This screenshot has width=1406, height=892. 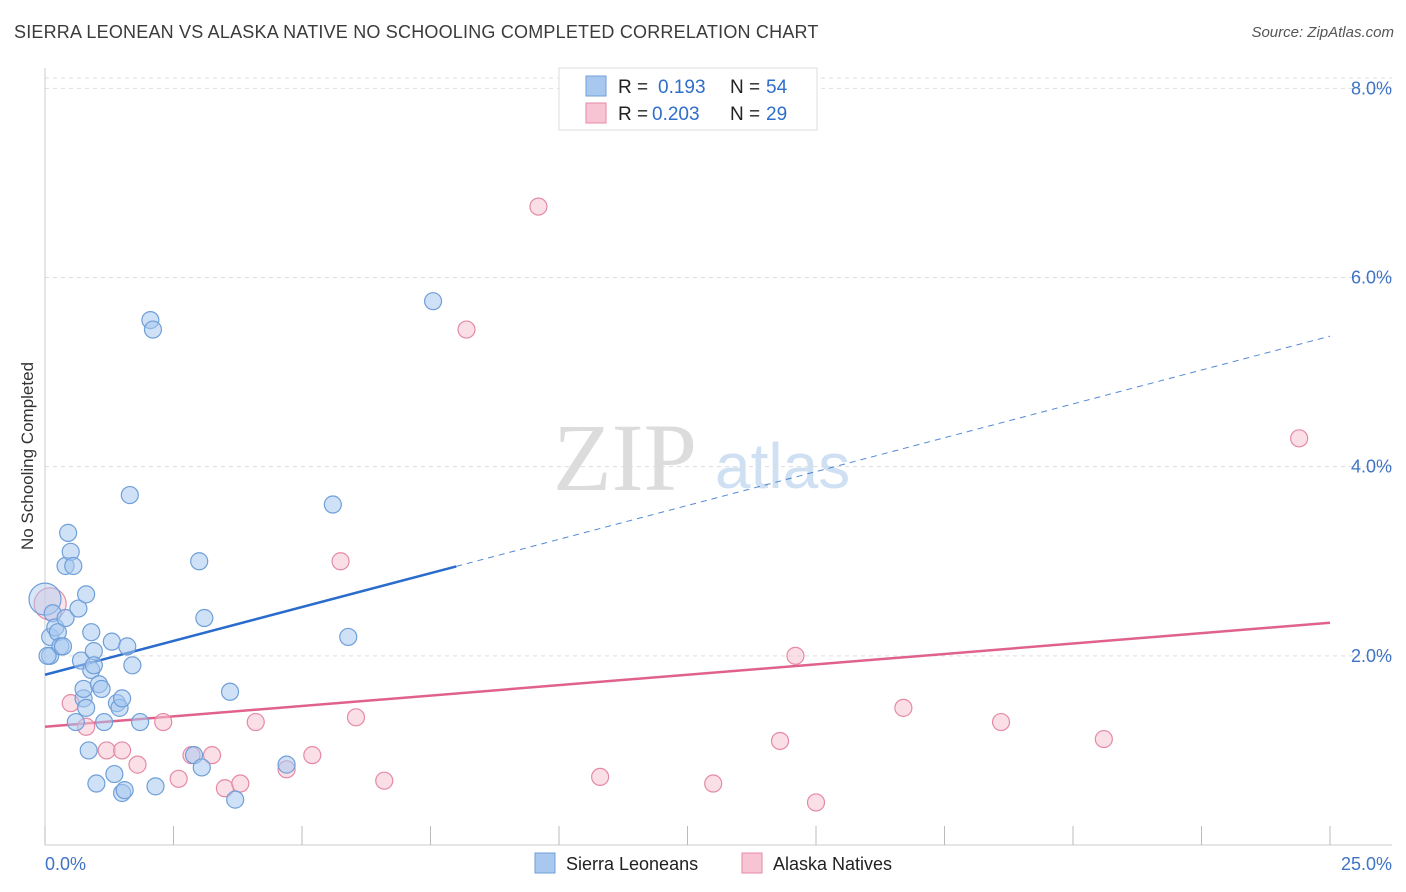 I want to click on x-tick-label-max: 25.0%, so click(x=1366, y=864).